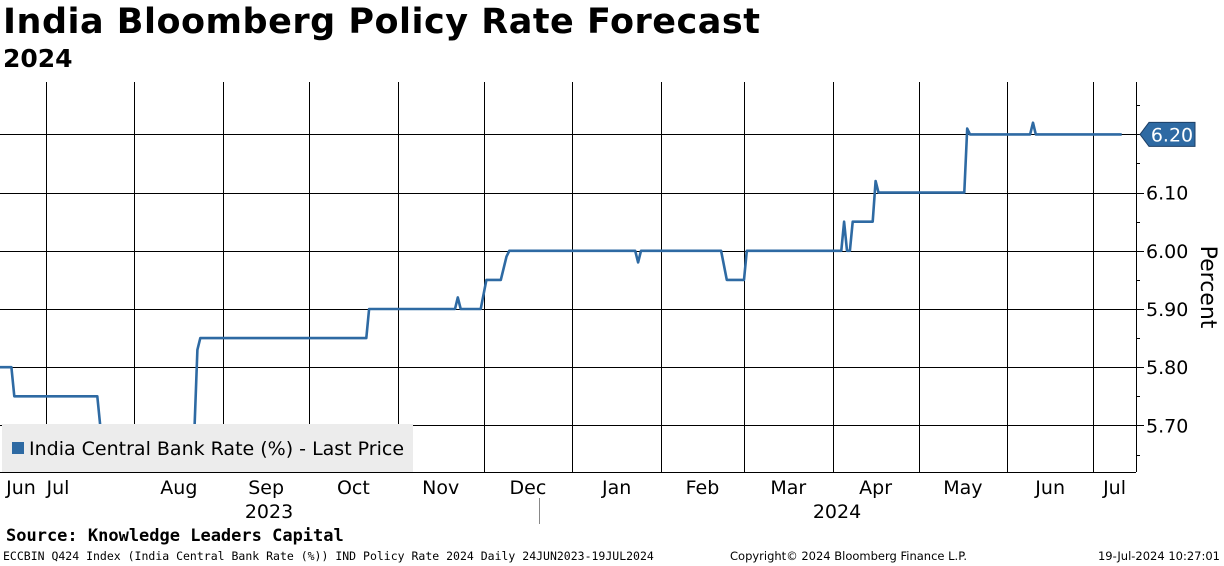  What do you see at coordinates (1207, 287) in the screenshot?
I see `y-axis-label: Percent` at bounding box center [1207, 287].